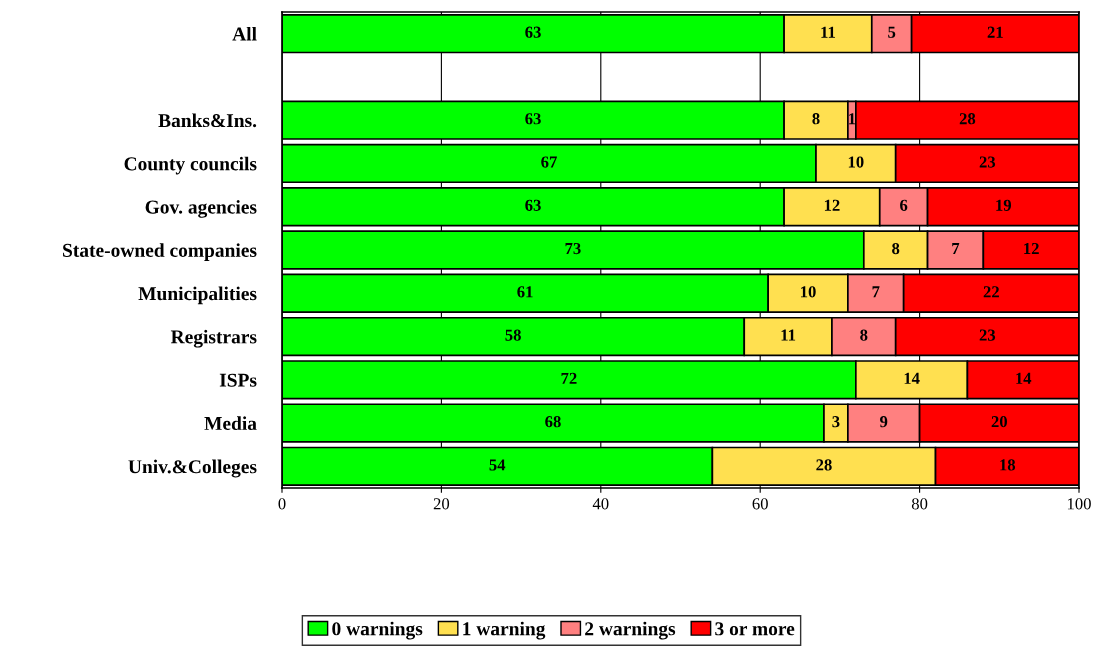 This screenshot has height=655, width=1103. I want to click on data-label: 58, so click(513, 335).